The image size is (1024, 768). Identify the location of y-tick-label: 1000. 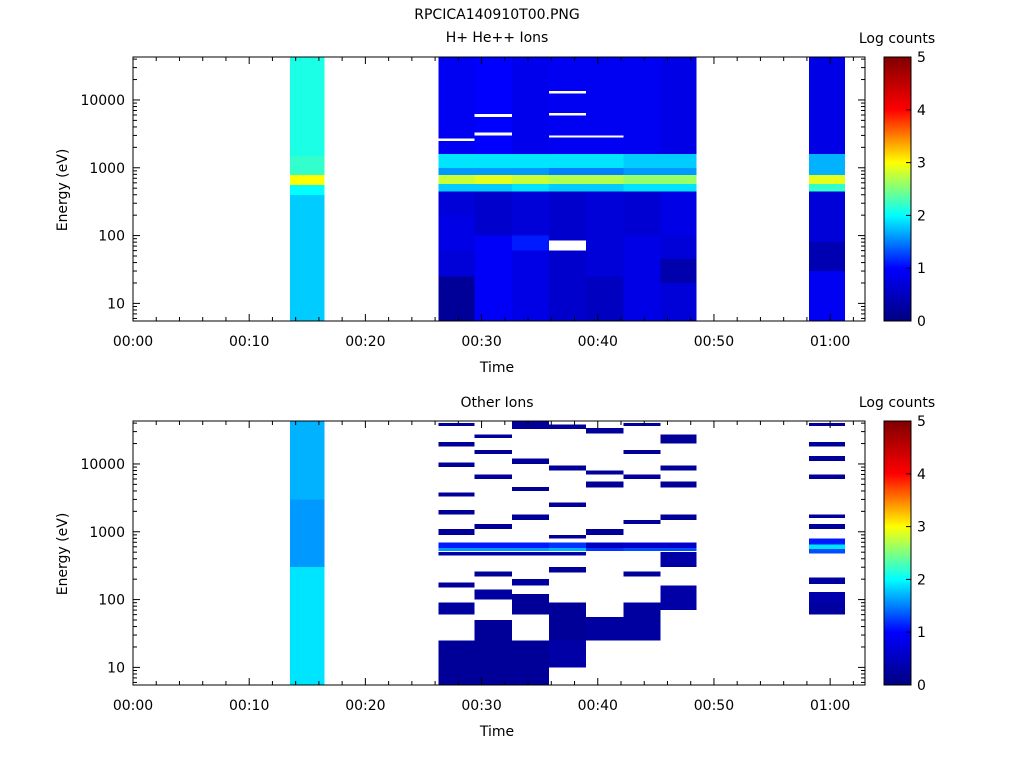
(107, 169).